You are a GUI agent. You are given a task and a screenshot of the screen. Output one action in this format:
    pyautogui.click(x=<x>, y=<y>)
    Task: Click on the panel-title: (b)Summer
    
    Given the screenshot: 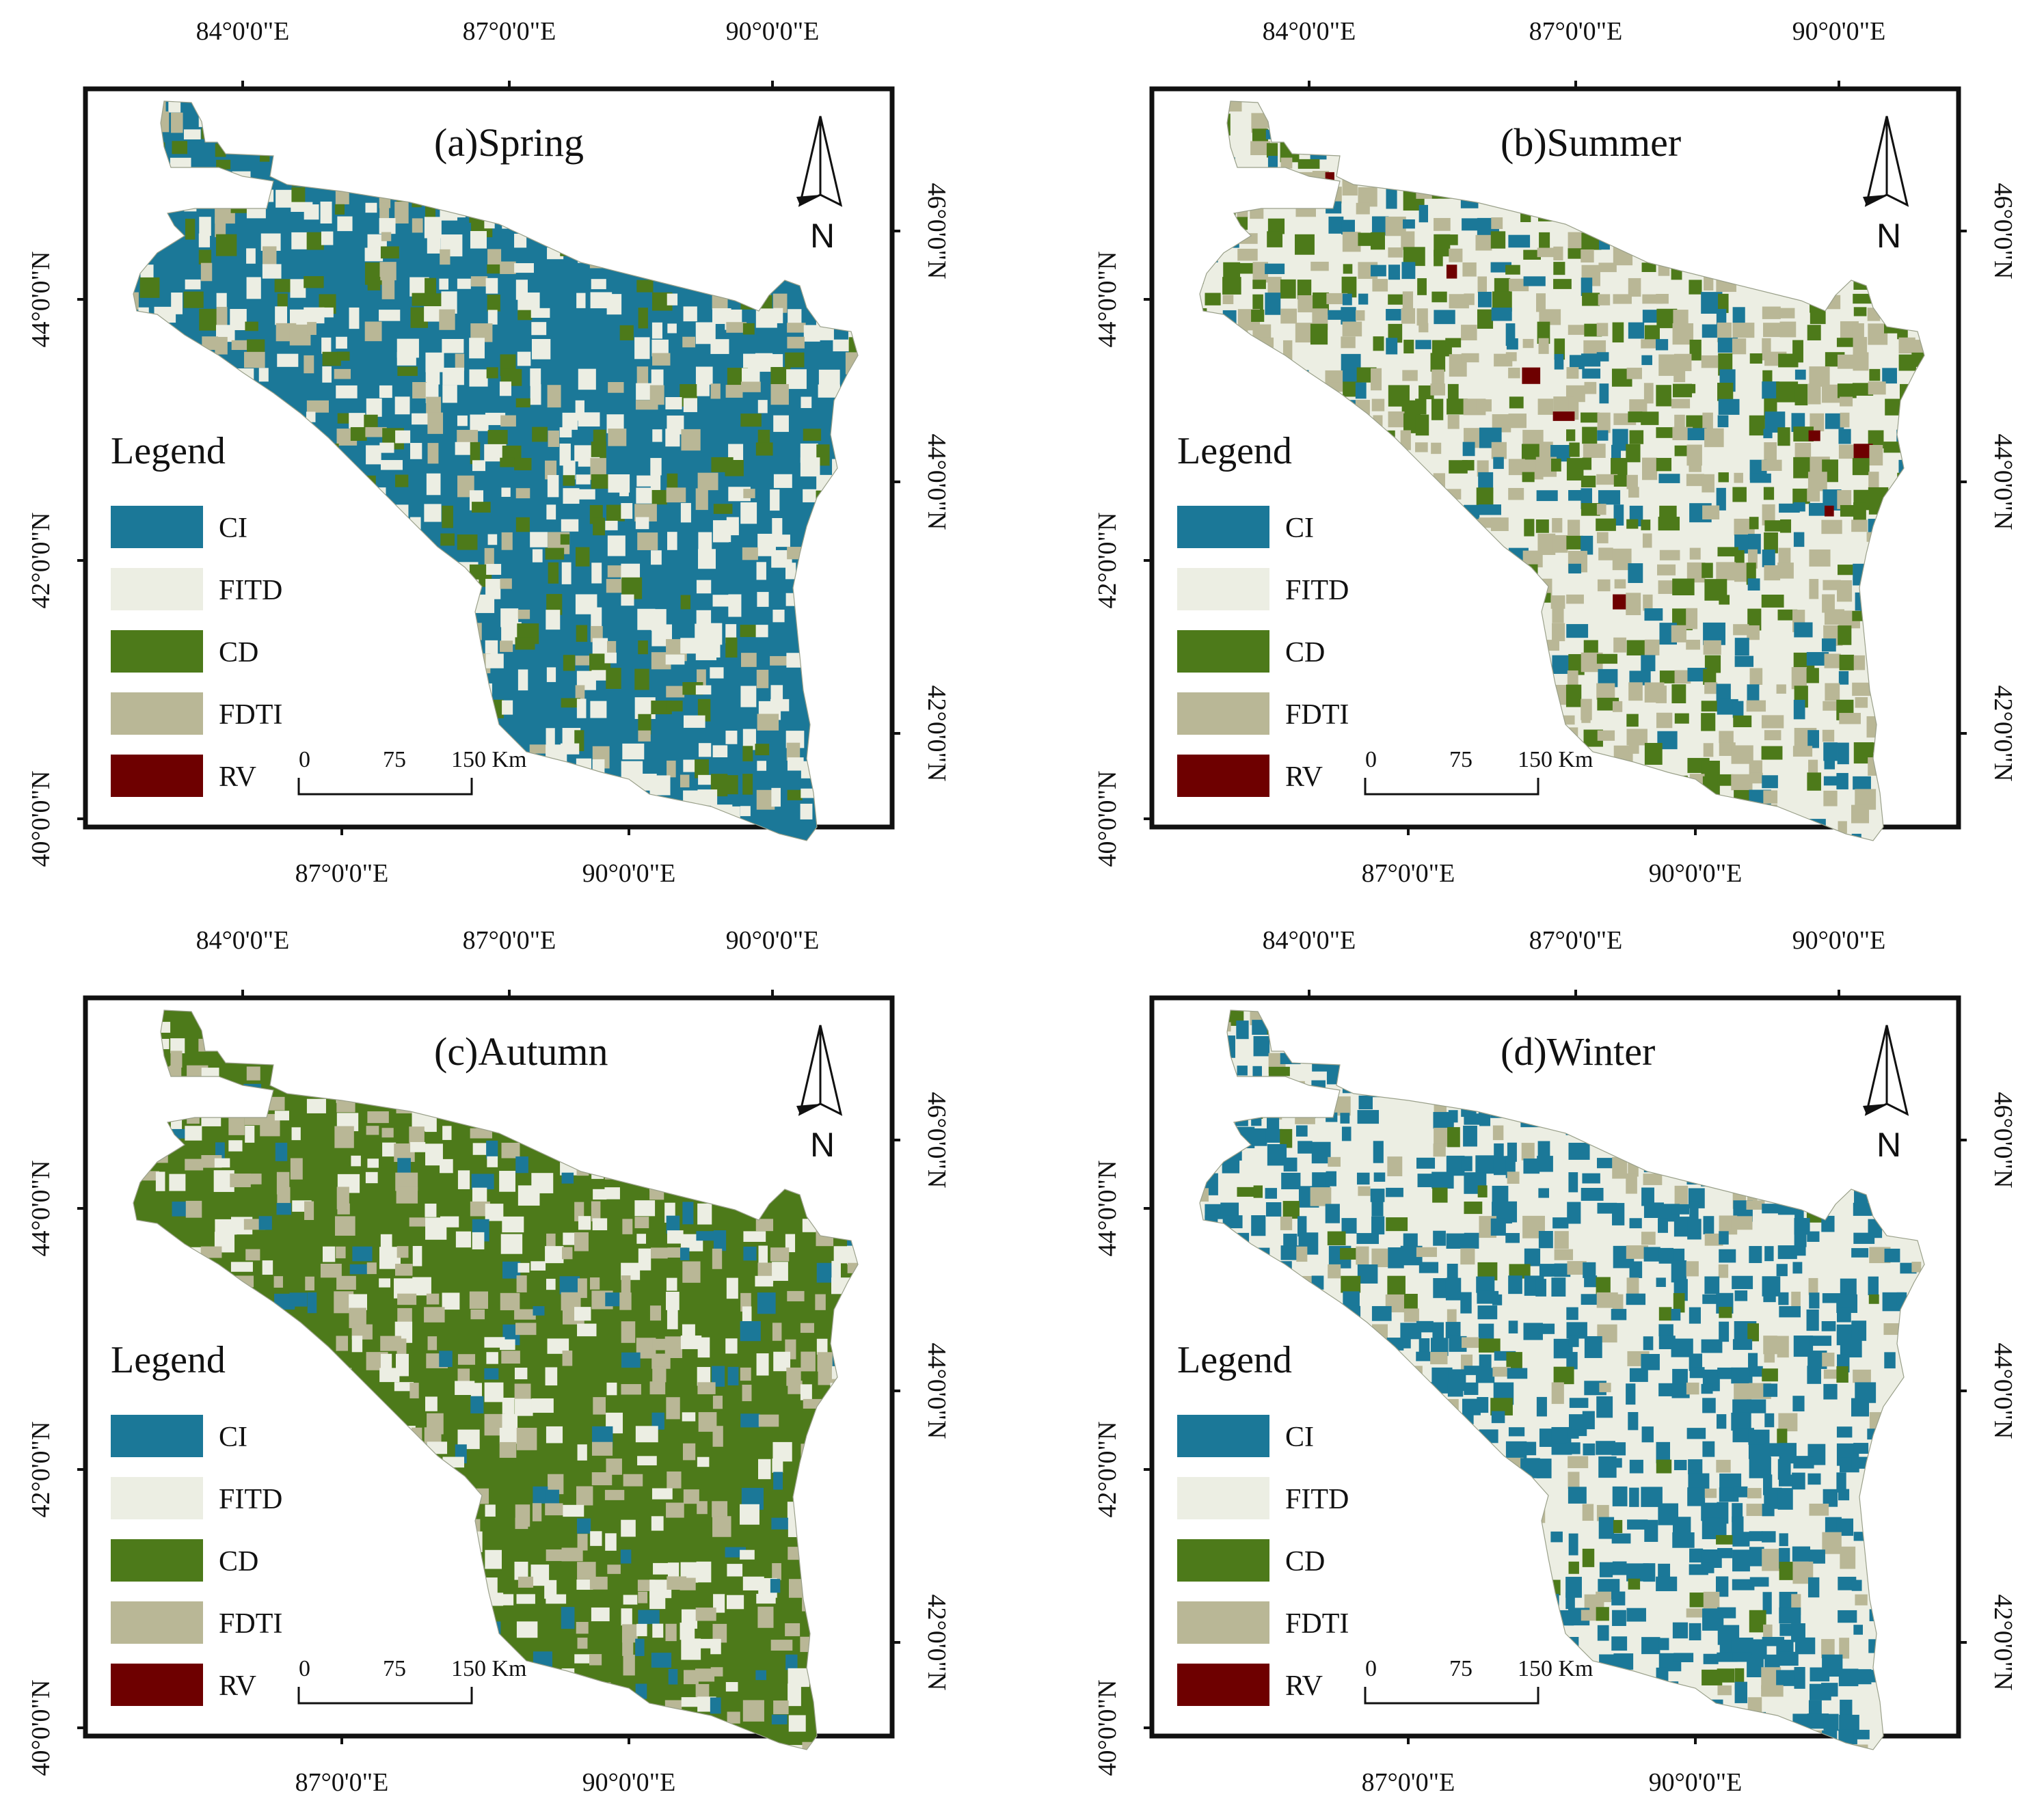 What is the action you would take?
    pyautogui.click(x=1591, y=142)
    